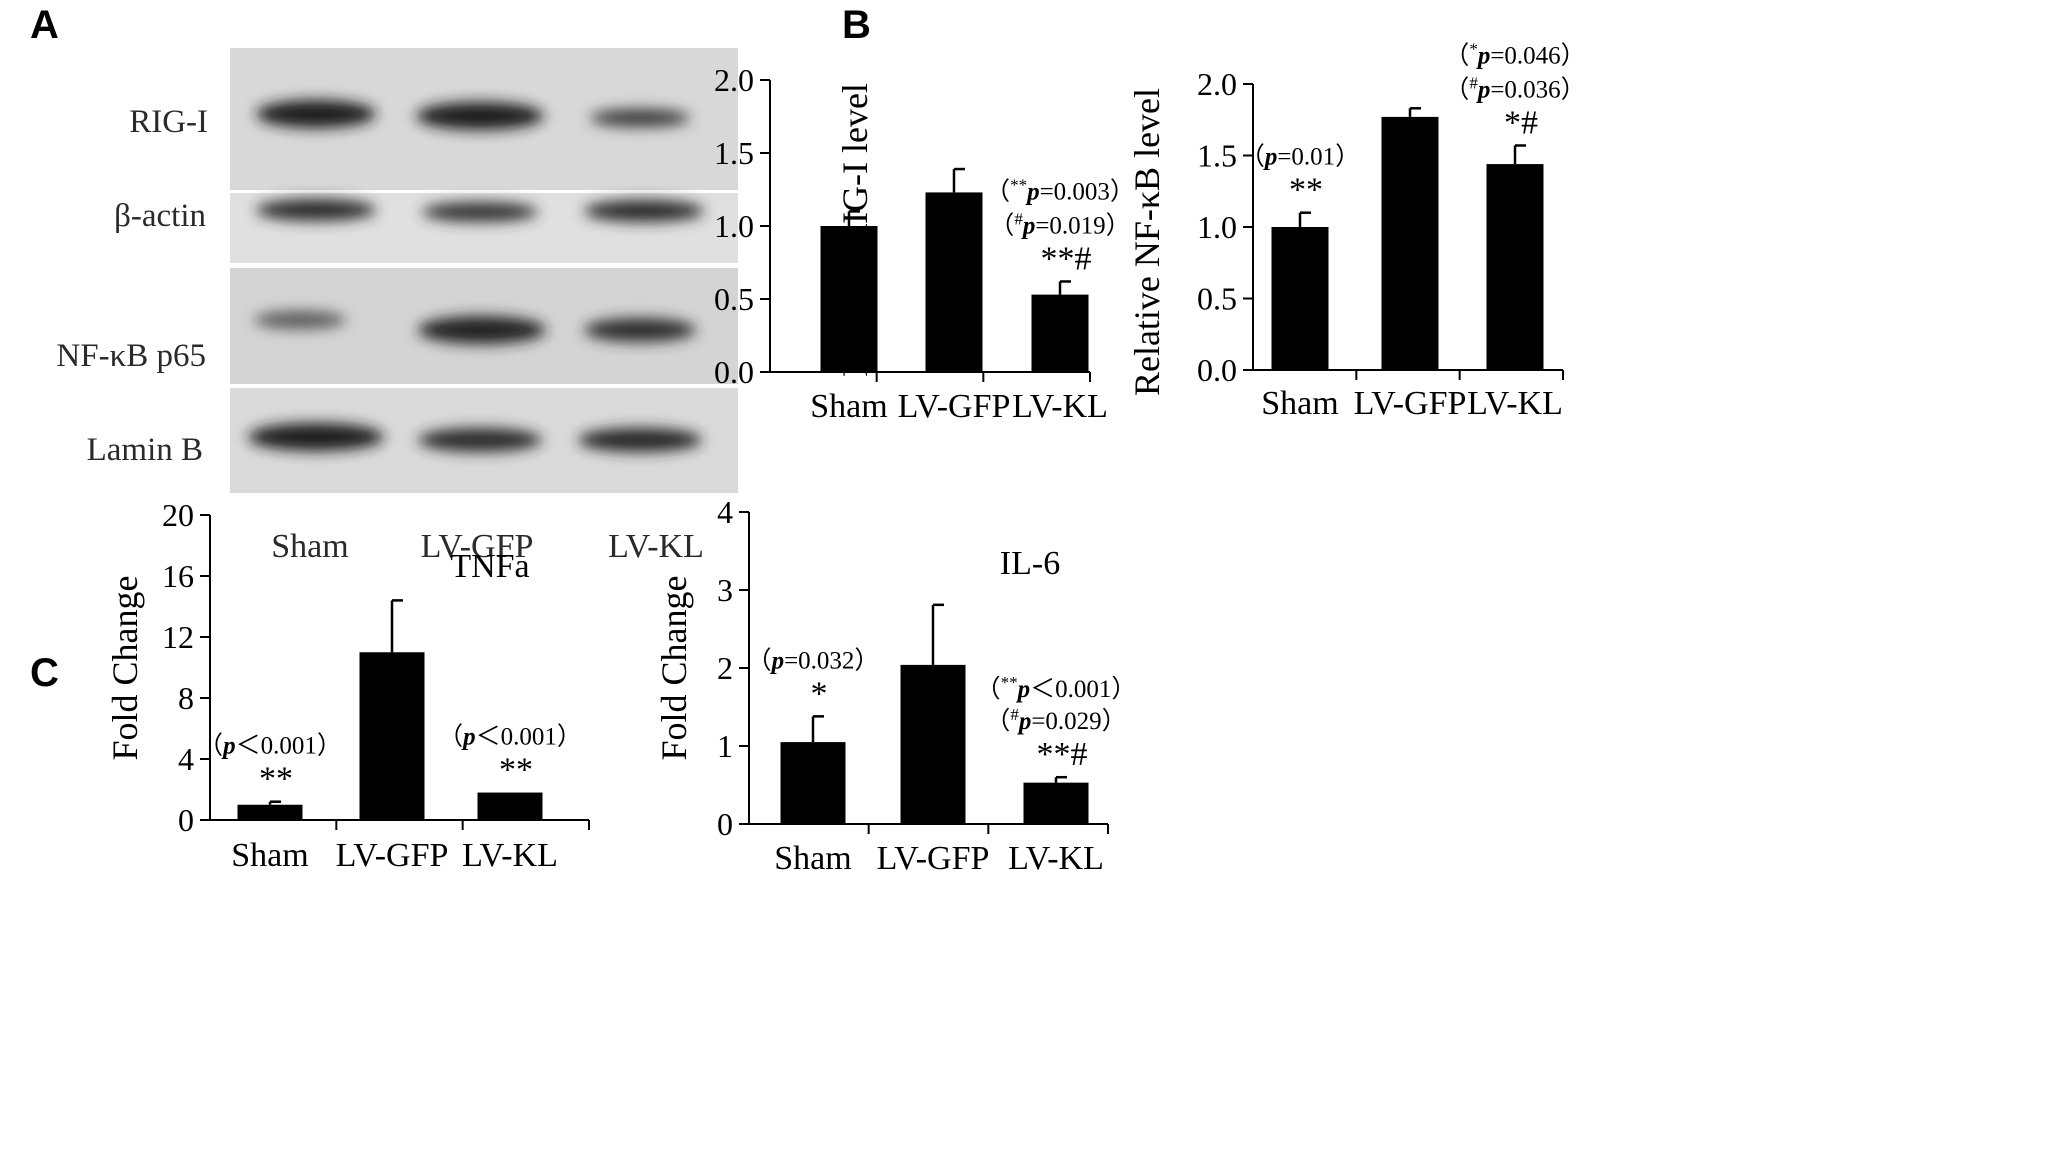  What do you see at coordinates (1056, 688) in the screenshot?
I see `p-value-annotation: （**p＜0.001）` at bounding box center [1056, 688].